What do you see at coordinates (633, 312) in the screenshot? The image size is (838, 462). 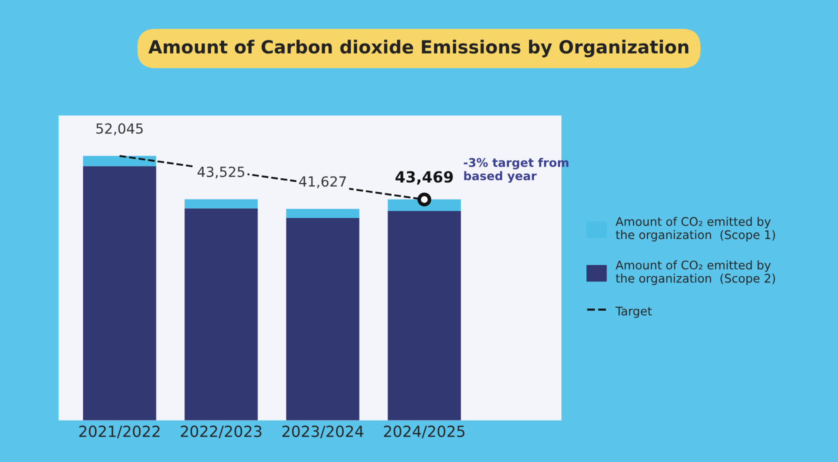 I see `legend-label: Target` at bounding box center [633, 312].